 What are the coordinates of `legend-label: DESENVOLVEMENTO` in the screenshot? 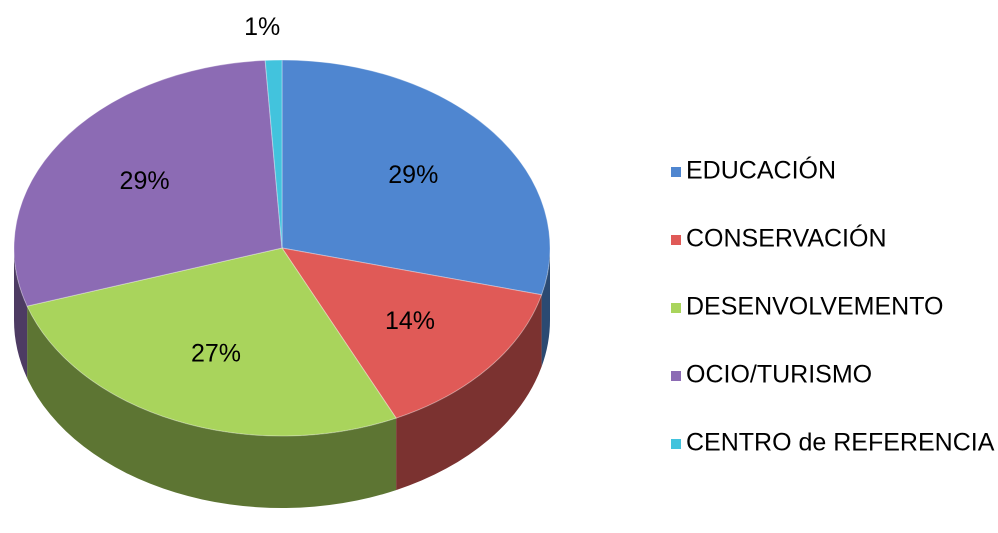 It's located at (814, 307).